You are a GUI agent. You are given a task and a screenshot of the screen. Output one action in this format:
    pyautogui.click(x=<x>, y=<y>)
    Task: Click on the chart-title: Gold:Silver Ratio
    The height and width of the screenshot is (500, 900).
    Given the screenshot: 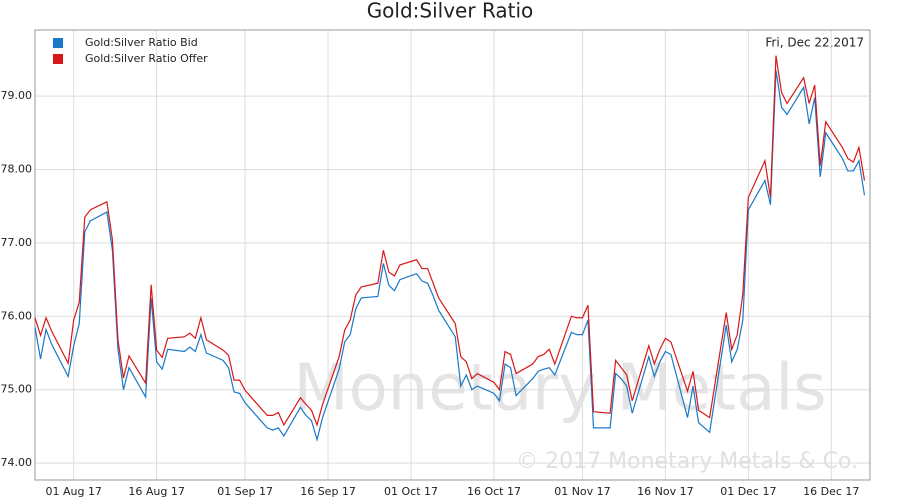 What is the action you would take?
    pyautogui.click(x=450, y=11)
    